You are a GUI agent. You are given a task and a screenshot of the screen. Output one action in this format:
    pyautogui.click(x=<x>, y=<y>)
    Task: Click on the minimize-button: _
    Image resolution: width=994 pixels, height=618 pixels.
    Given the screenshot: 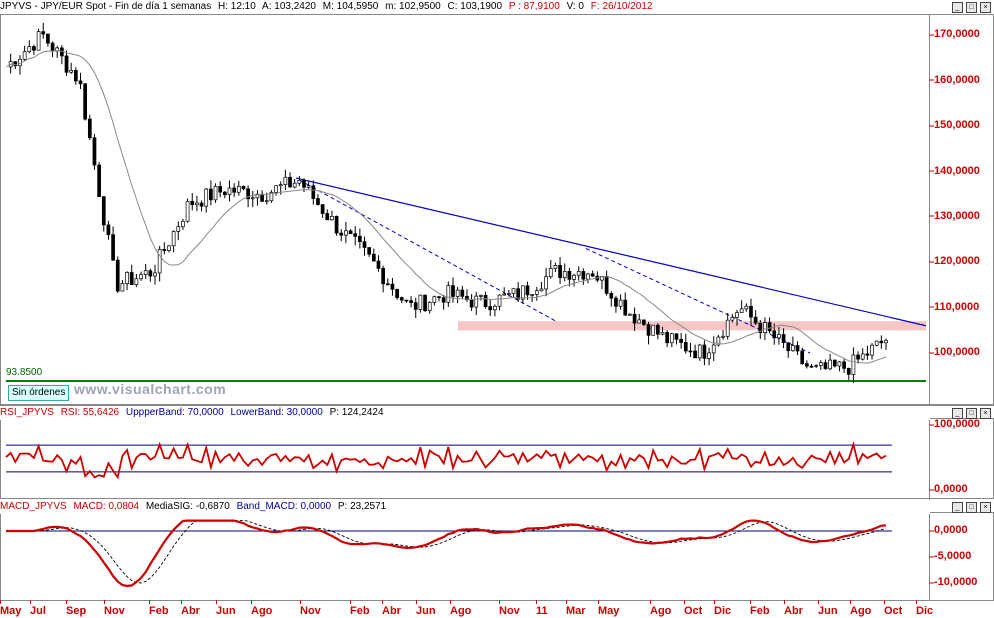 What is the action you would take?
    pyautogui.click(x=957, y=7)
    